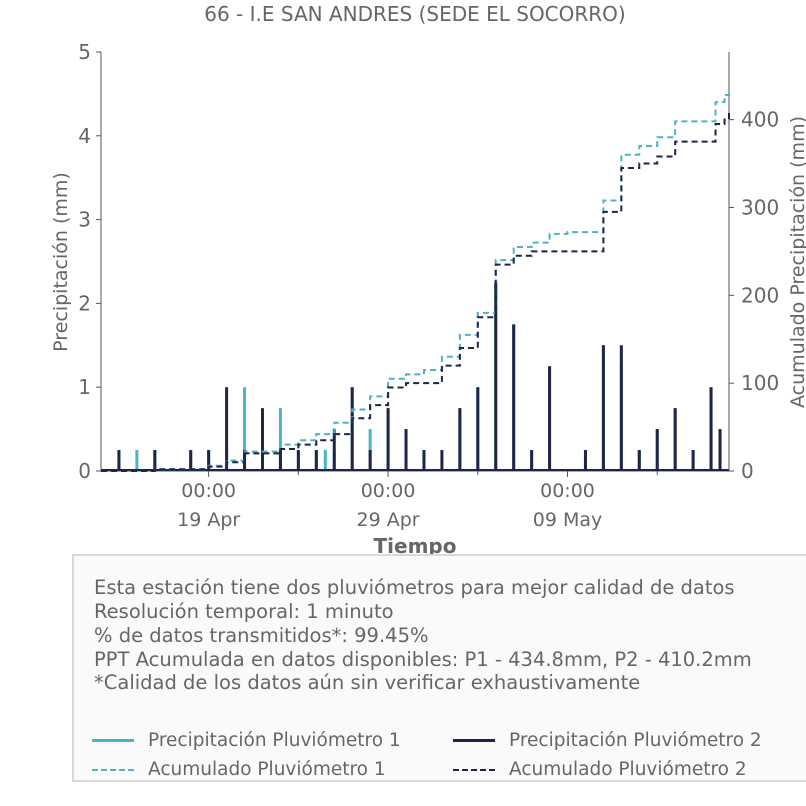 The width and height of the screenshot is (806, 806). What do you see at coordinates (84, 136) in the screenshot?
I see `y-left-tick-label: 4` at bounding box center [84, 136].